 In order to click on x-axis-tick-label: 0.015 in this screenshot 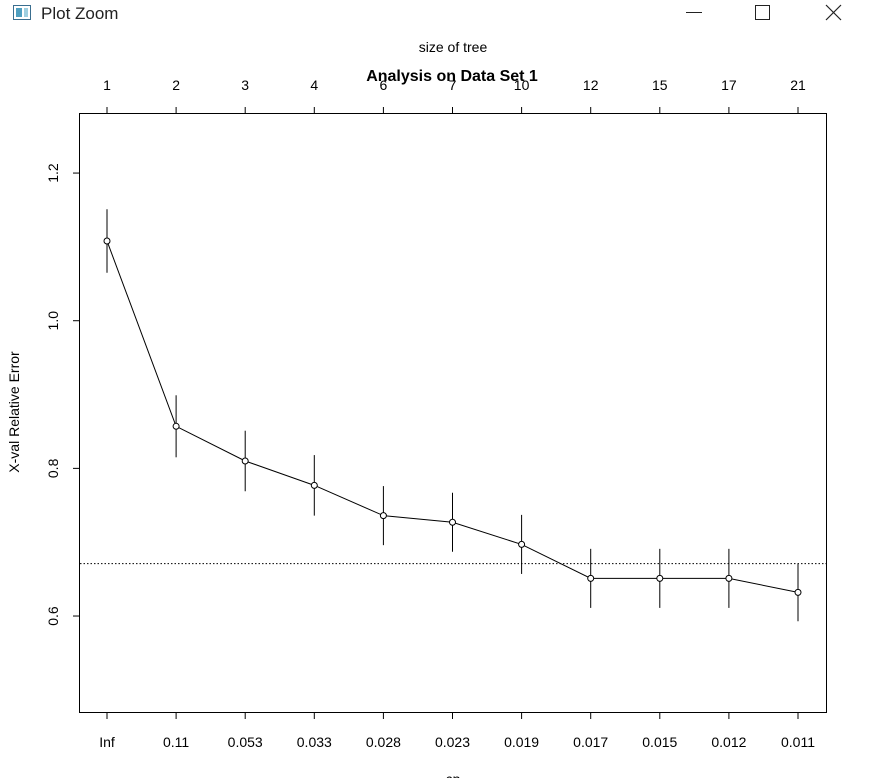, I will do `click(659, 742)`.